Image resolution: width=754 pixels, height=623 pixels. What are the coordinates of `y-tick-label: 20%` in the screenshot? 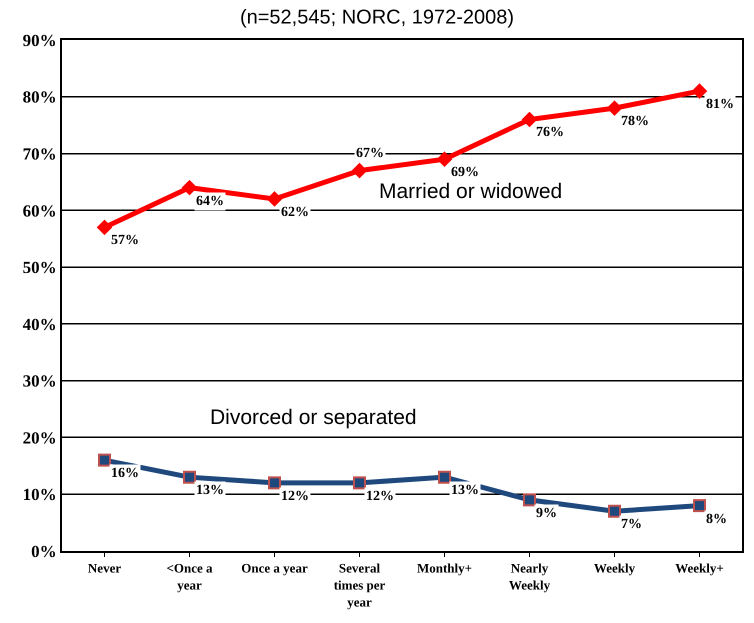 It's located at (39, 438).